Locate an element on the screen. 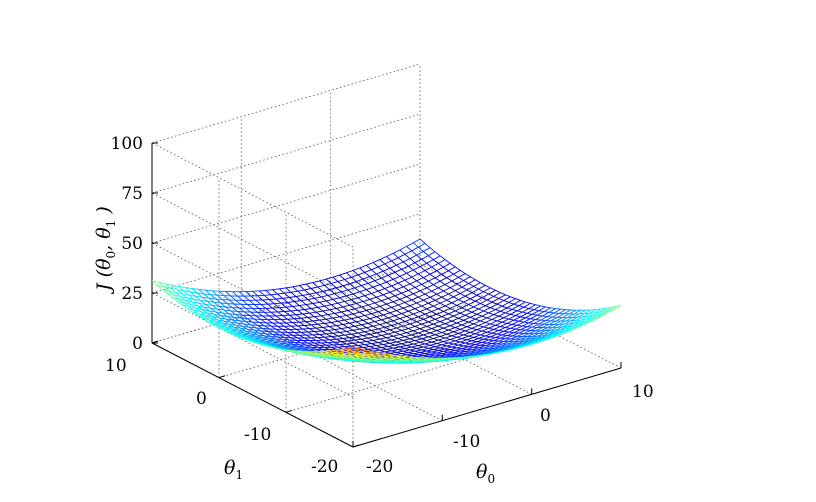  z-tick-label: 100 is located at coordinates (127, 144).